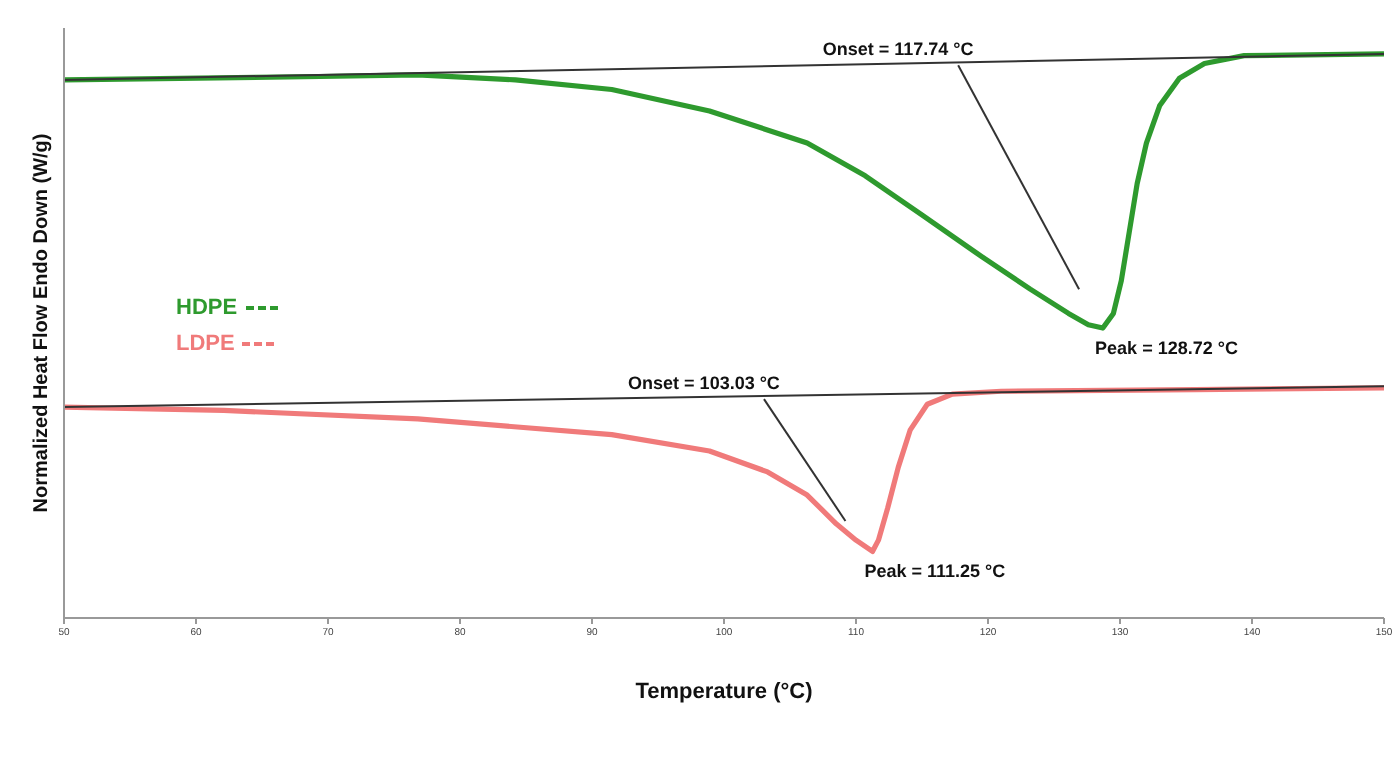 The height and width of the screenshot is (772, 1400). Describe the element at coordinates (898, 49) in the screenshot. I see `annotation: Onset = 117.74 °C` at that location.